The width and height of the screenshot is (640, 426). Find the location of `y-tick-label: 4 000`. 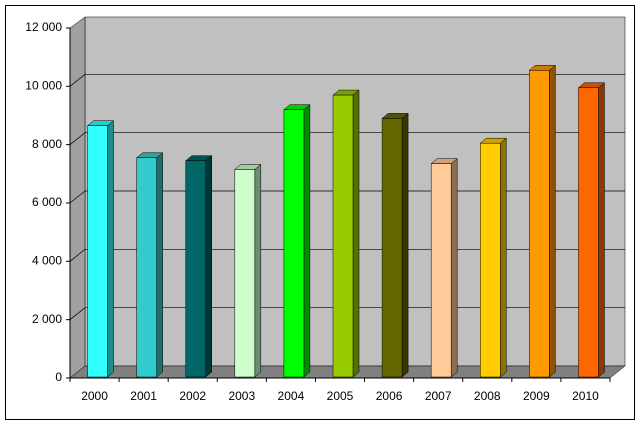

y-tick-label: 4 000 is located at coordinates (47, 261).